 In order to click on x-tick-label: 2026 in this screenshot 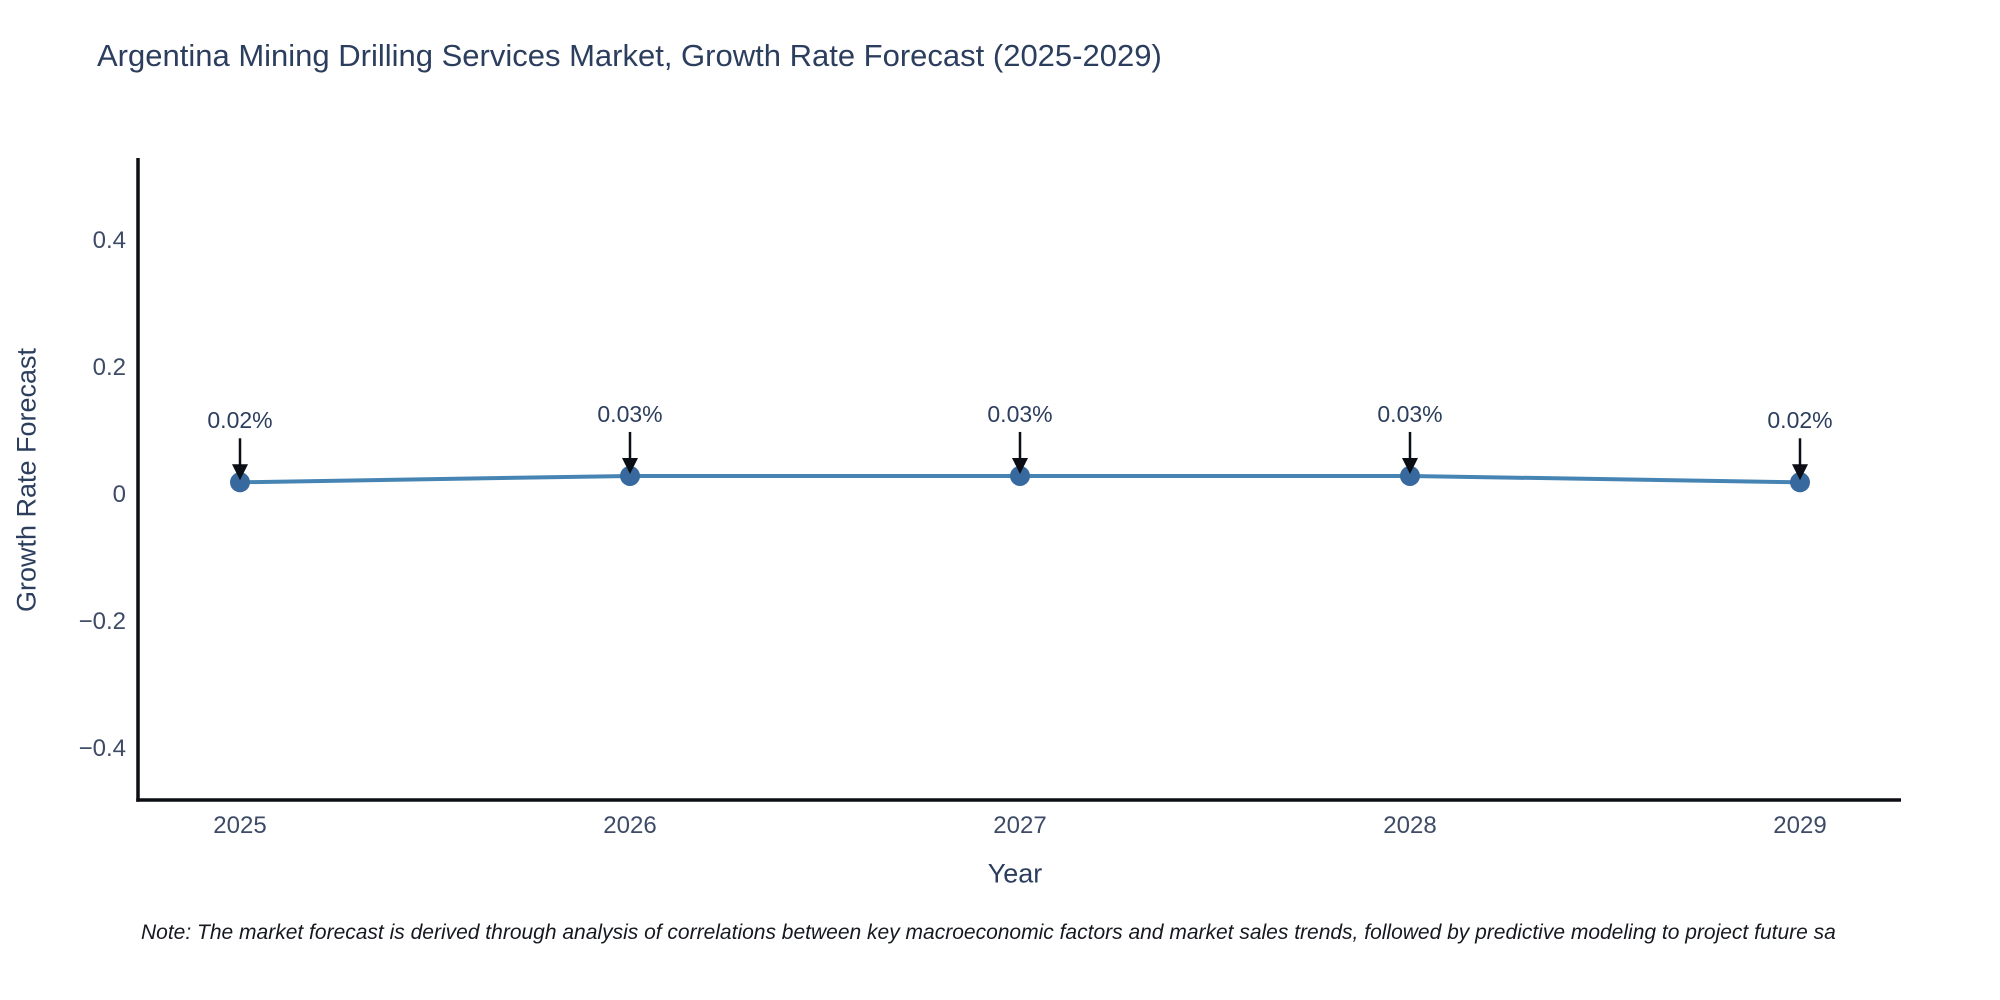, I will do `click(630, 825)`.